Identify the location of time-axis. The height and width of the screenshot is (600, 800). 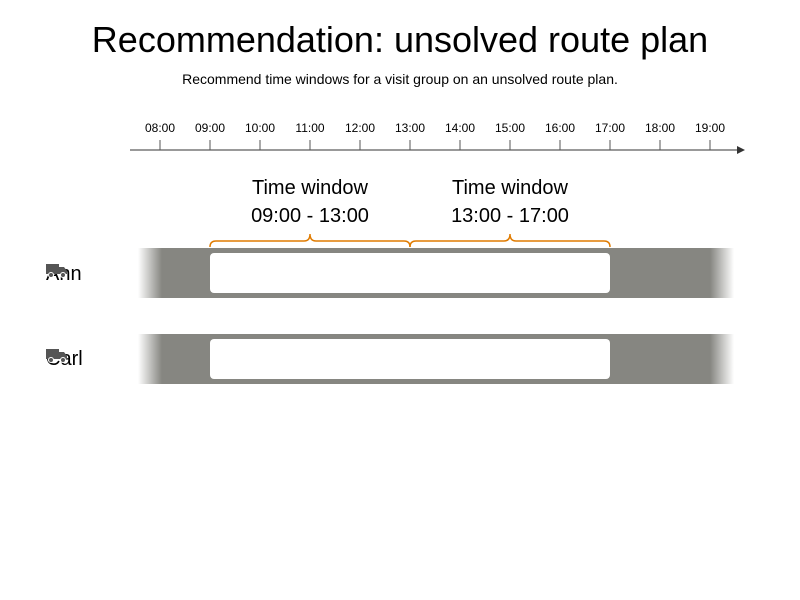
(437, 150).